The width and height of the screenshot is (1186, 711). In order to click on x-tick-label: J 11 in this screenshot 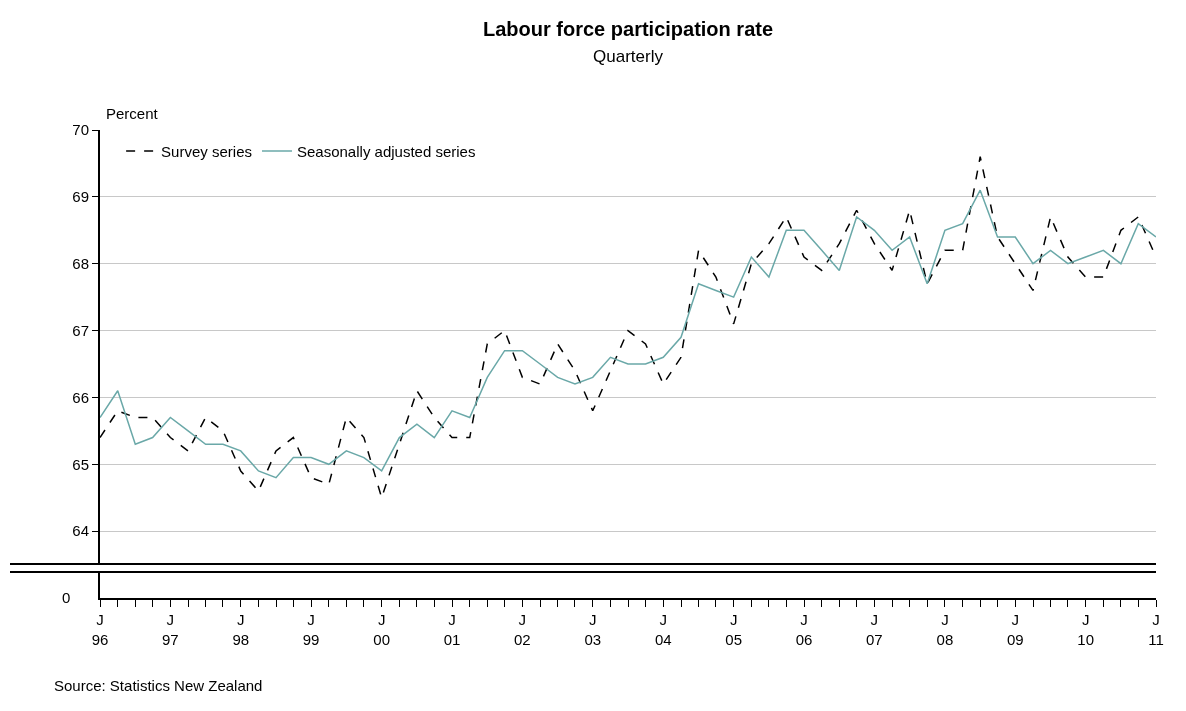, I will do `click(1156, 629)`.